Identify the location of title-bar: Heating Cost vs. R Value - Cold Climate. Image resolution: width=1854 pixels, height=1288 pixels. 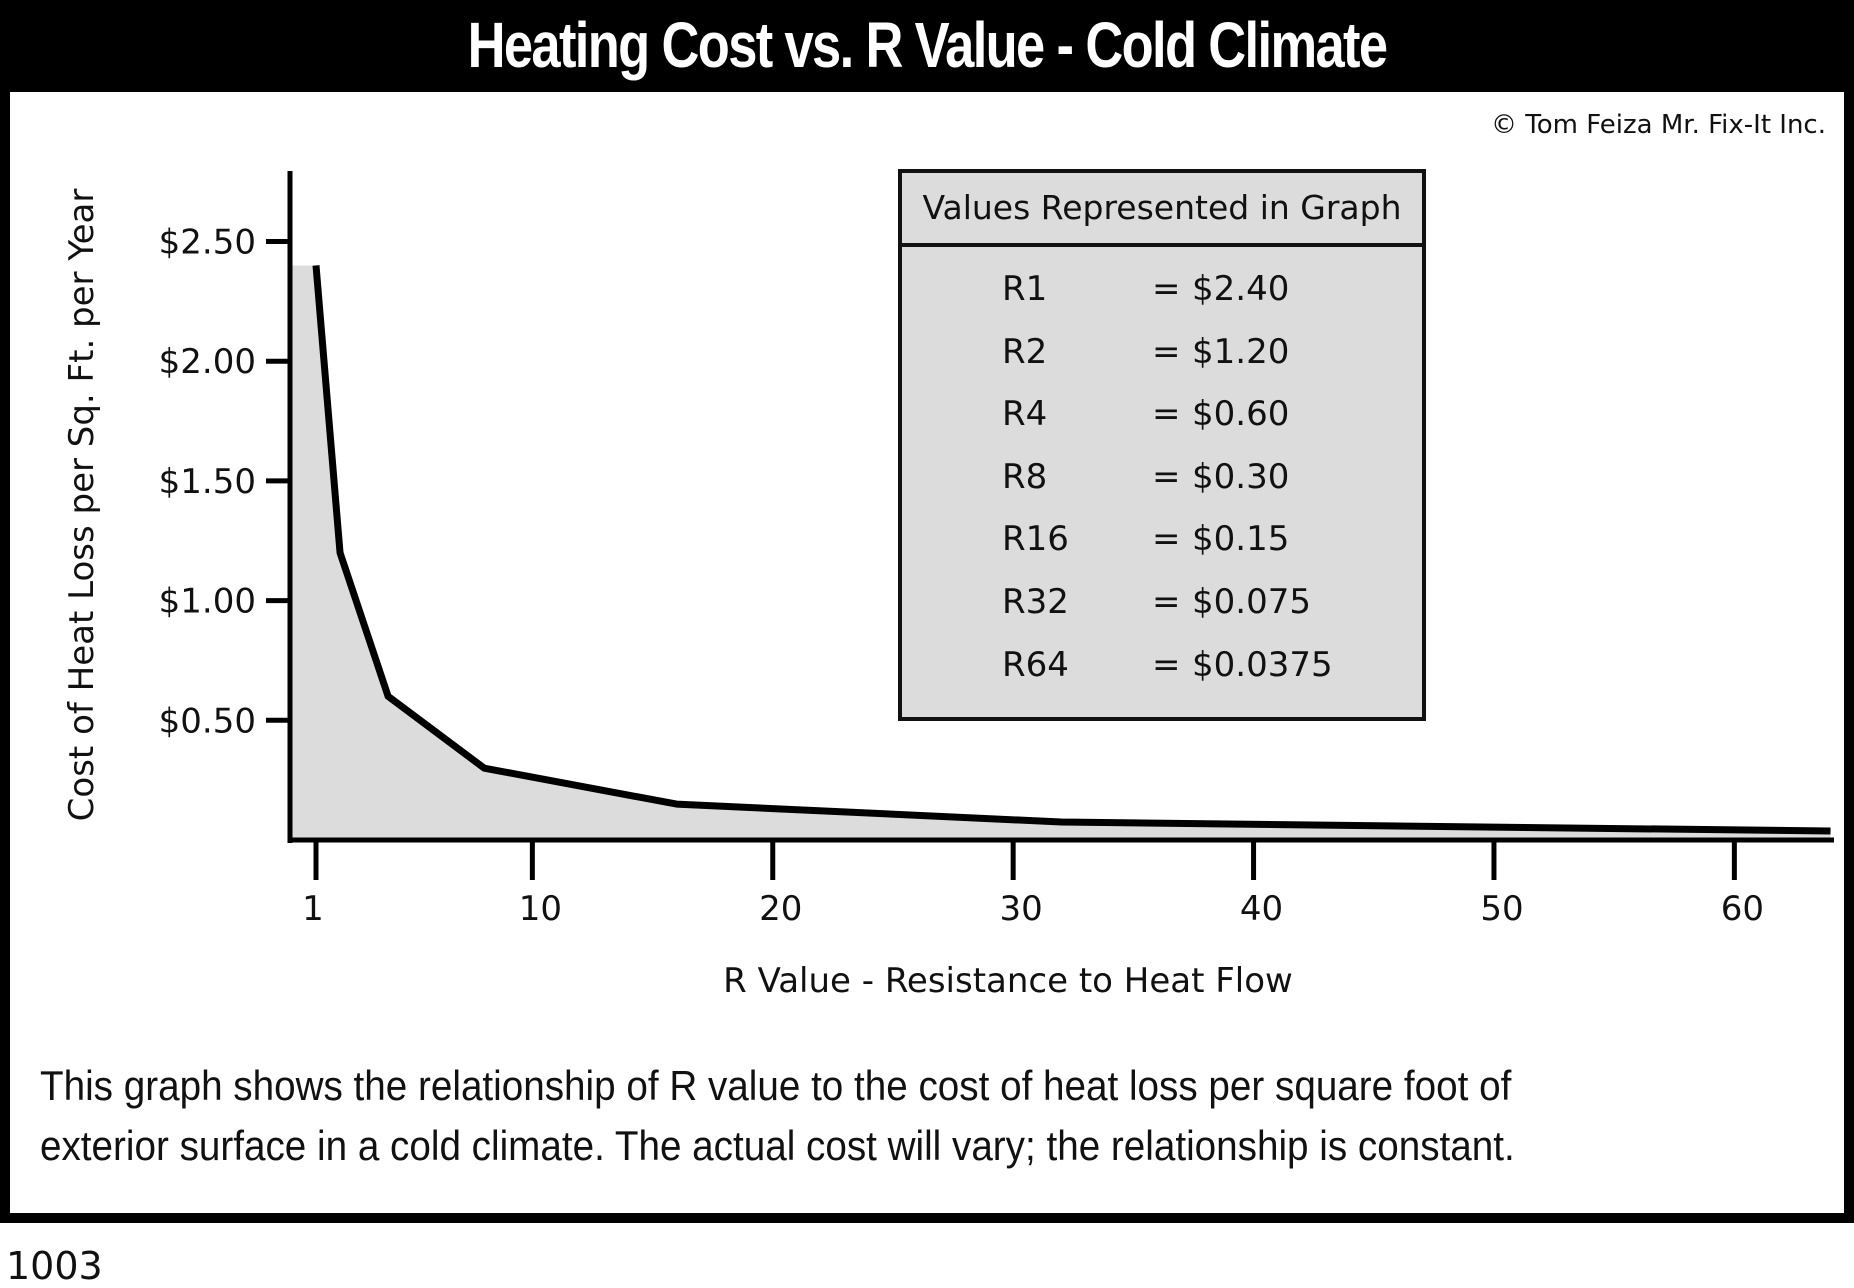
(927, 46).